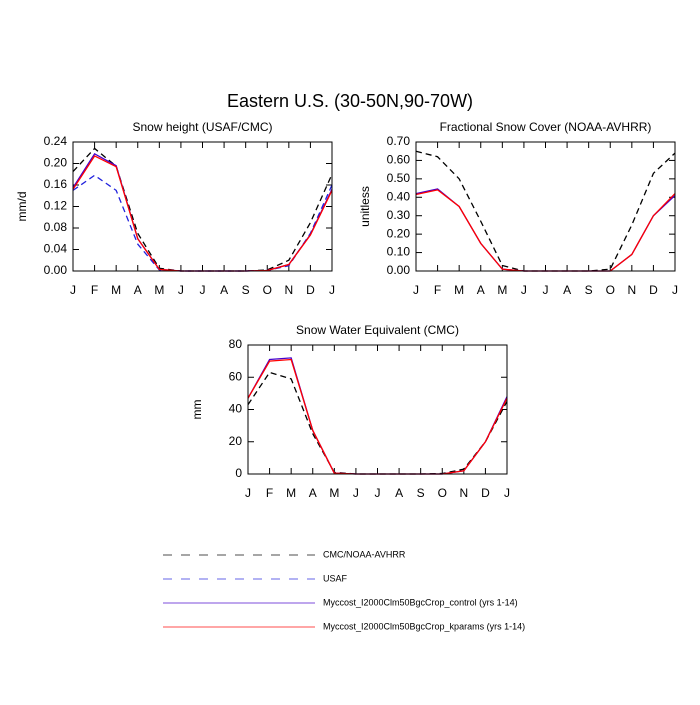  What do you see at coordinates (350, 101) in the screenshot?
I see `figure-title: Eastern U.S. (30-50N,90-70W)` at bounding box center [350, 101].